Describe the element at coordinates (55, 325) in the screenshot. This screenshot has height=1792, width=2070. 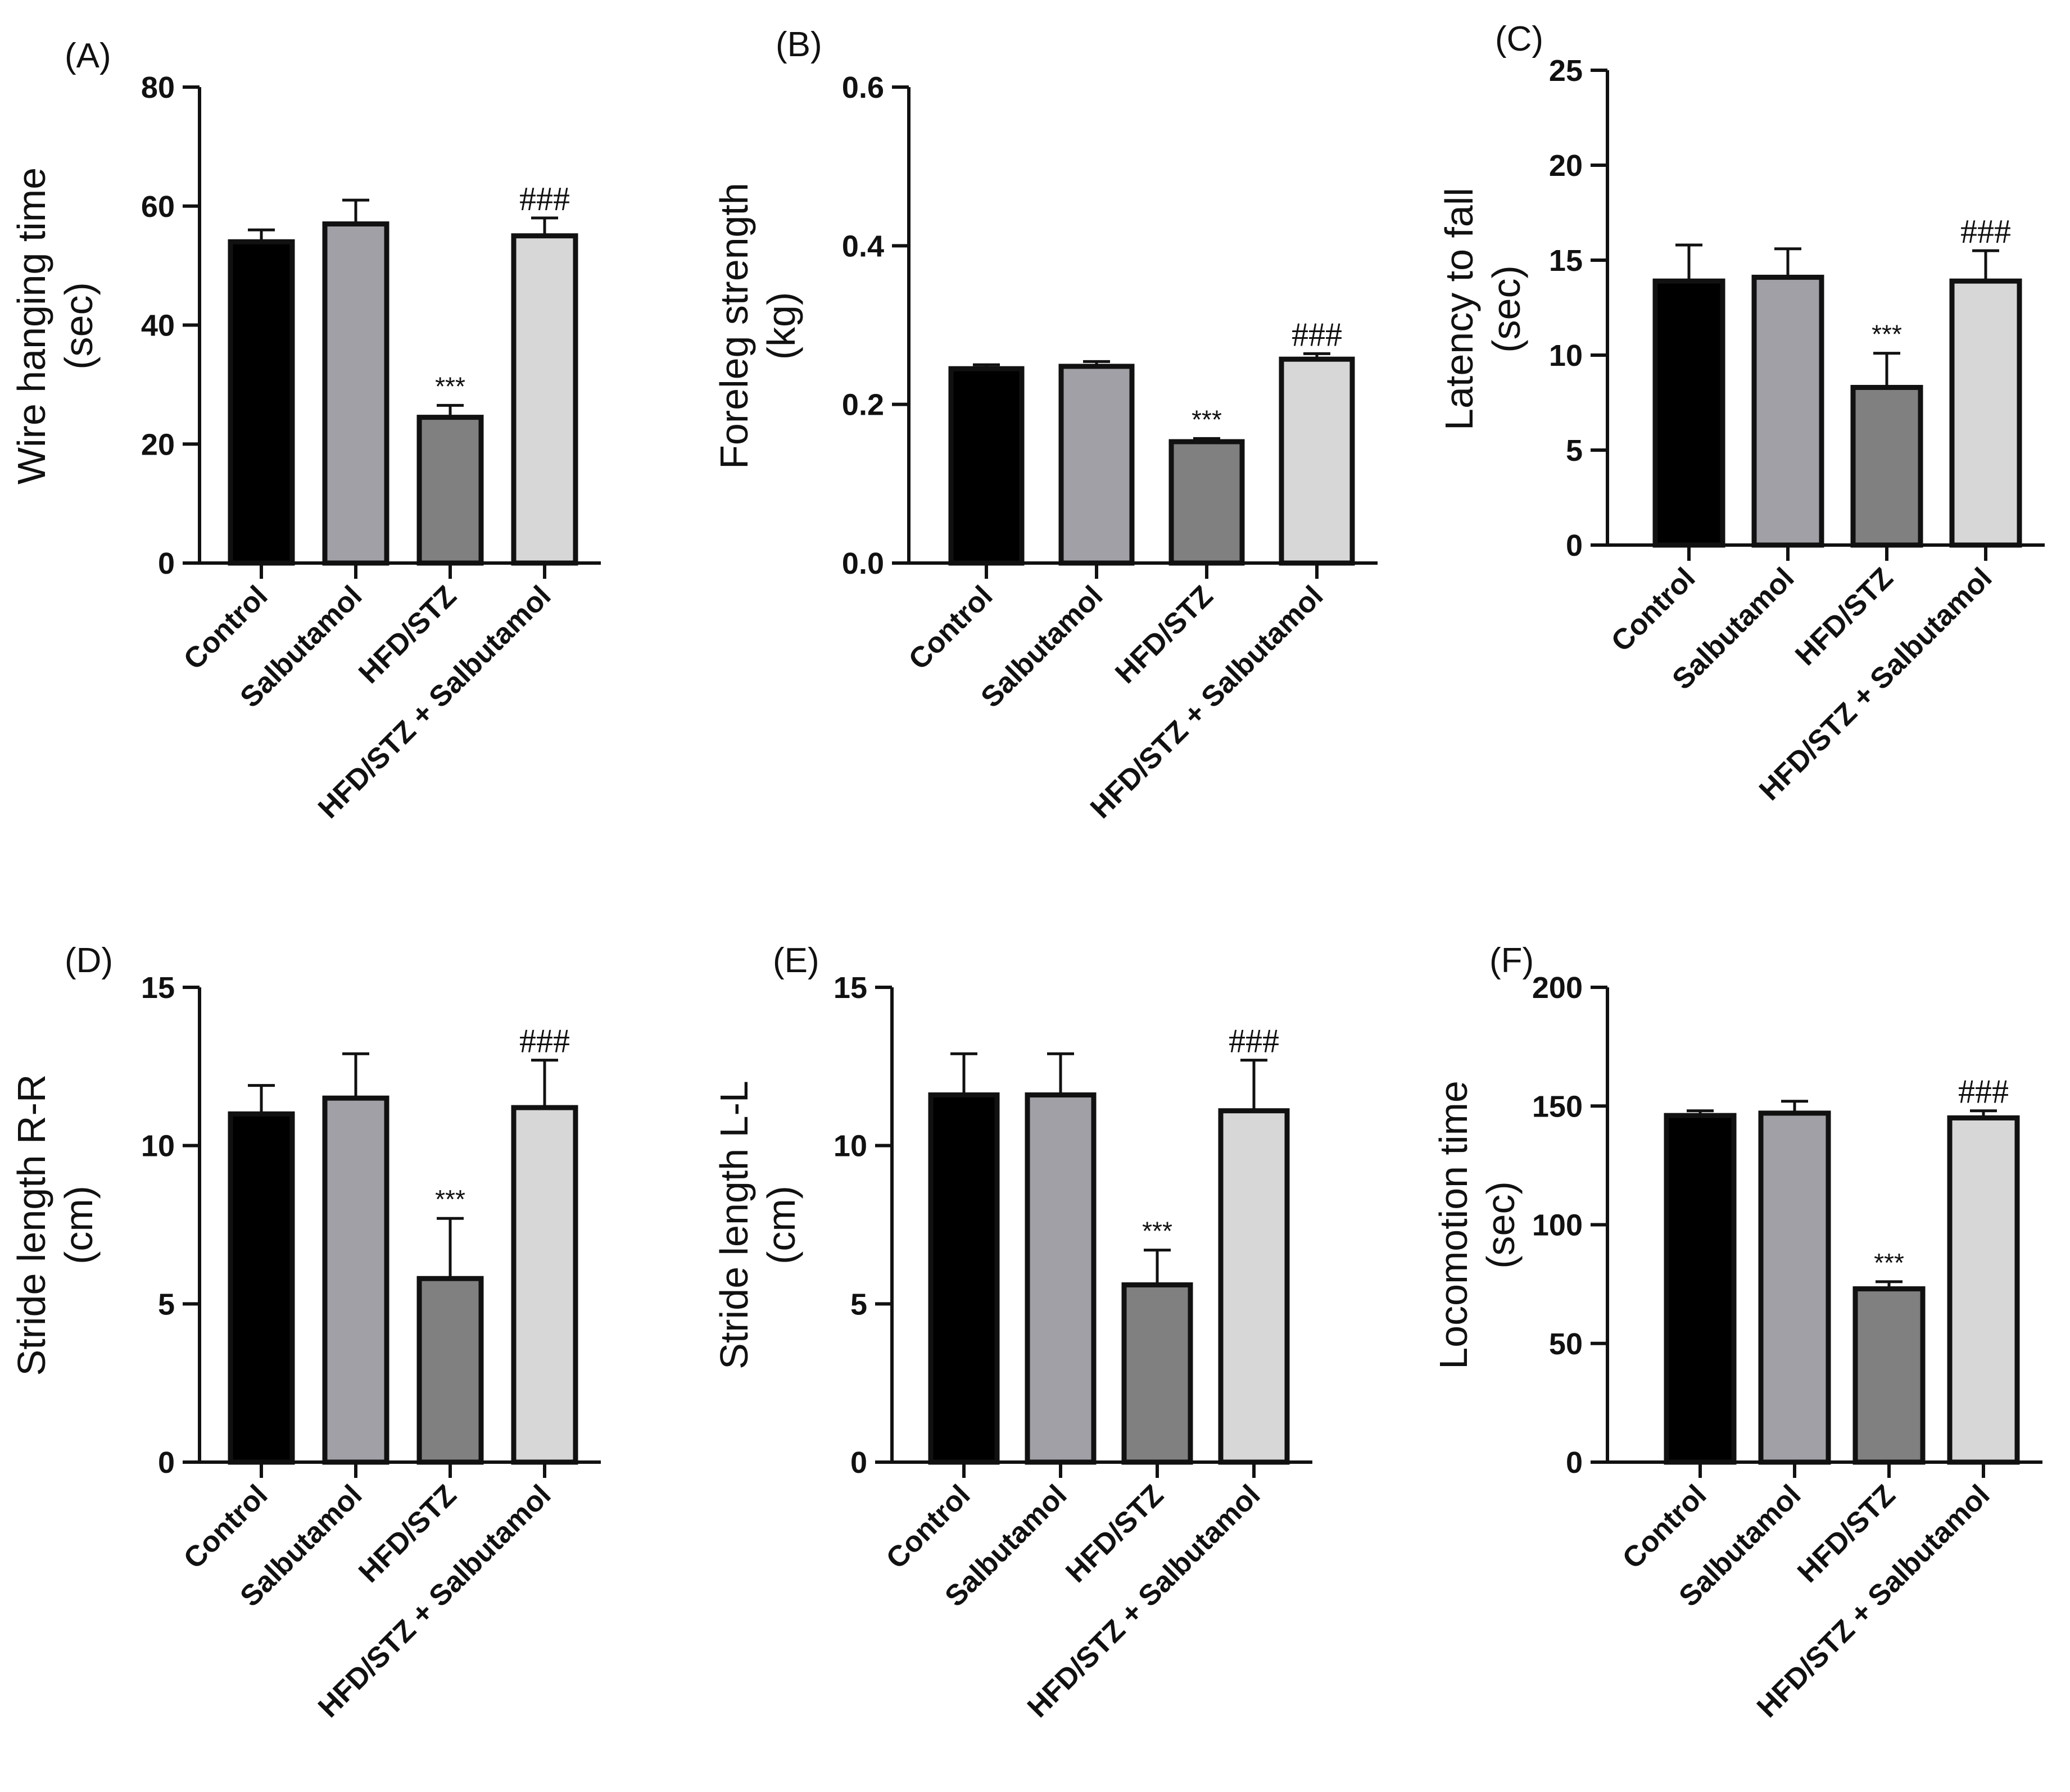
I see `y-axis-label: Wire hanging time(sec)` at that location.